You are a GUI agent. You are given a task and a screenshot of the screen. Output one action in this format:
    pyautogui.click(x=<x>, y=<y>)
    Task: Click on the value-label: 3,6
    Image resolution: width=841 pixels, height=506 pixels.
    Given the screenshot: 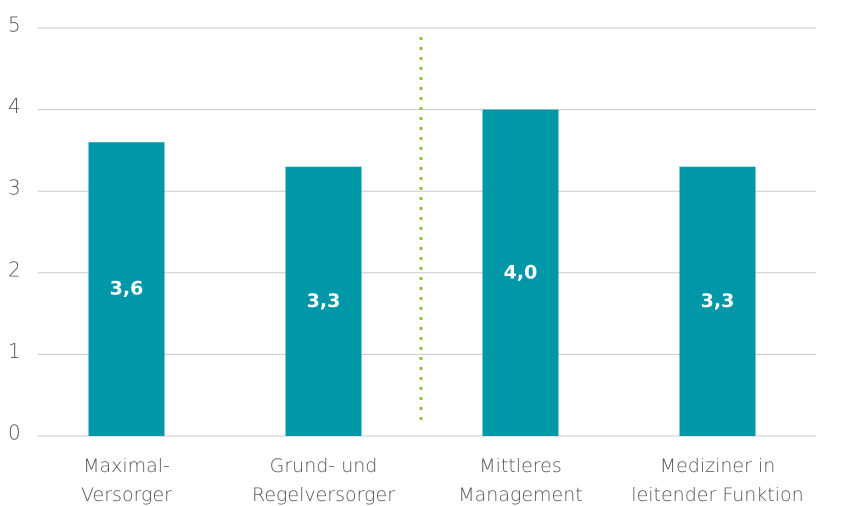 What is the action you would take?
    pyautogui.click(x=127, y=289)
    